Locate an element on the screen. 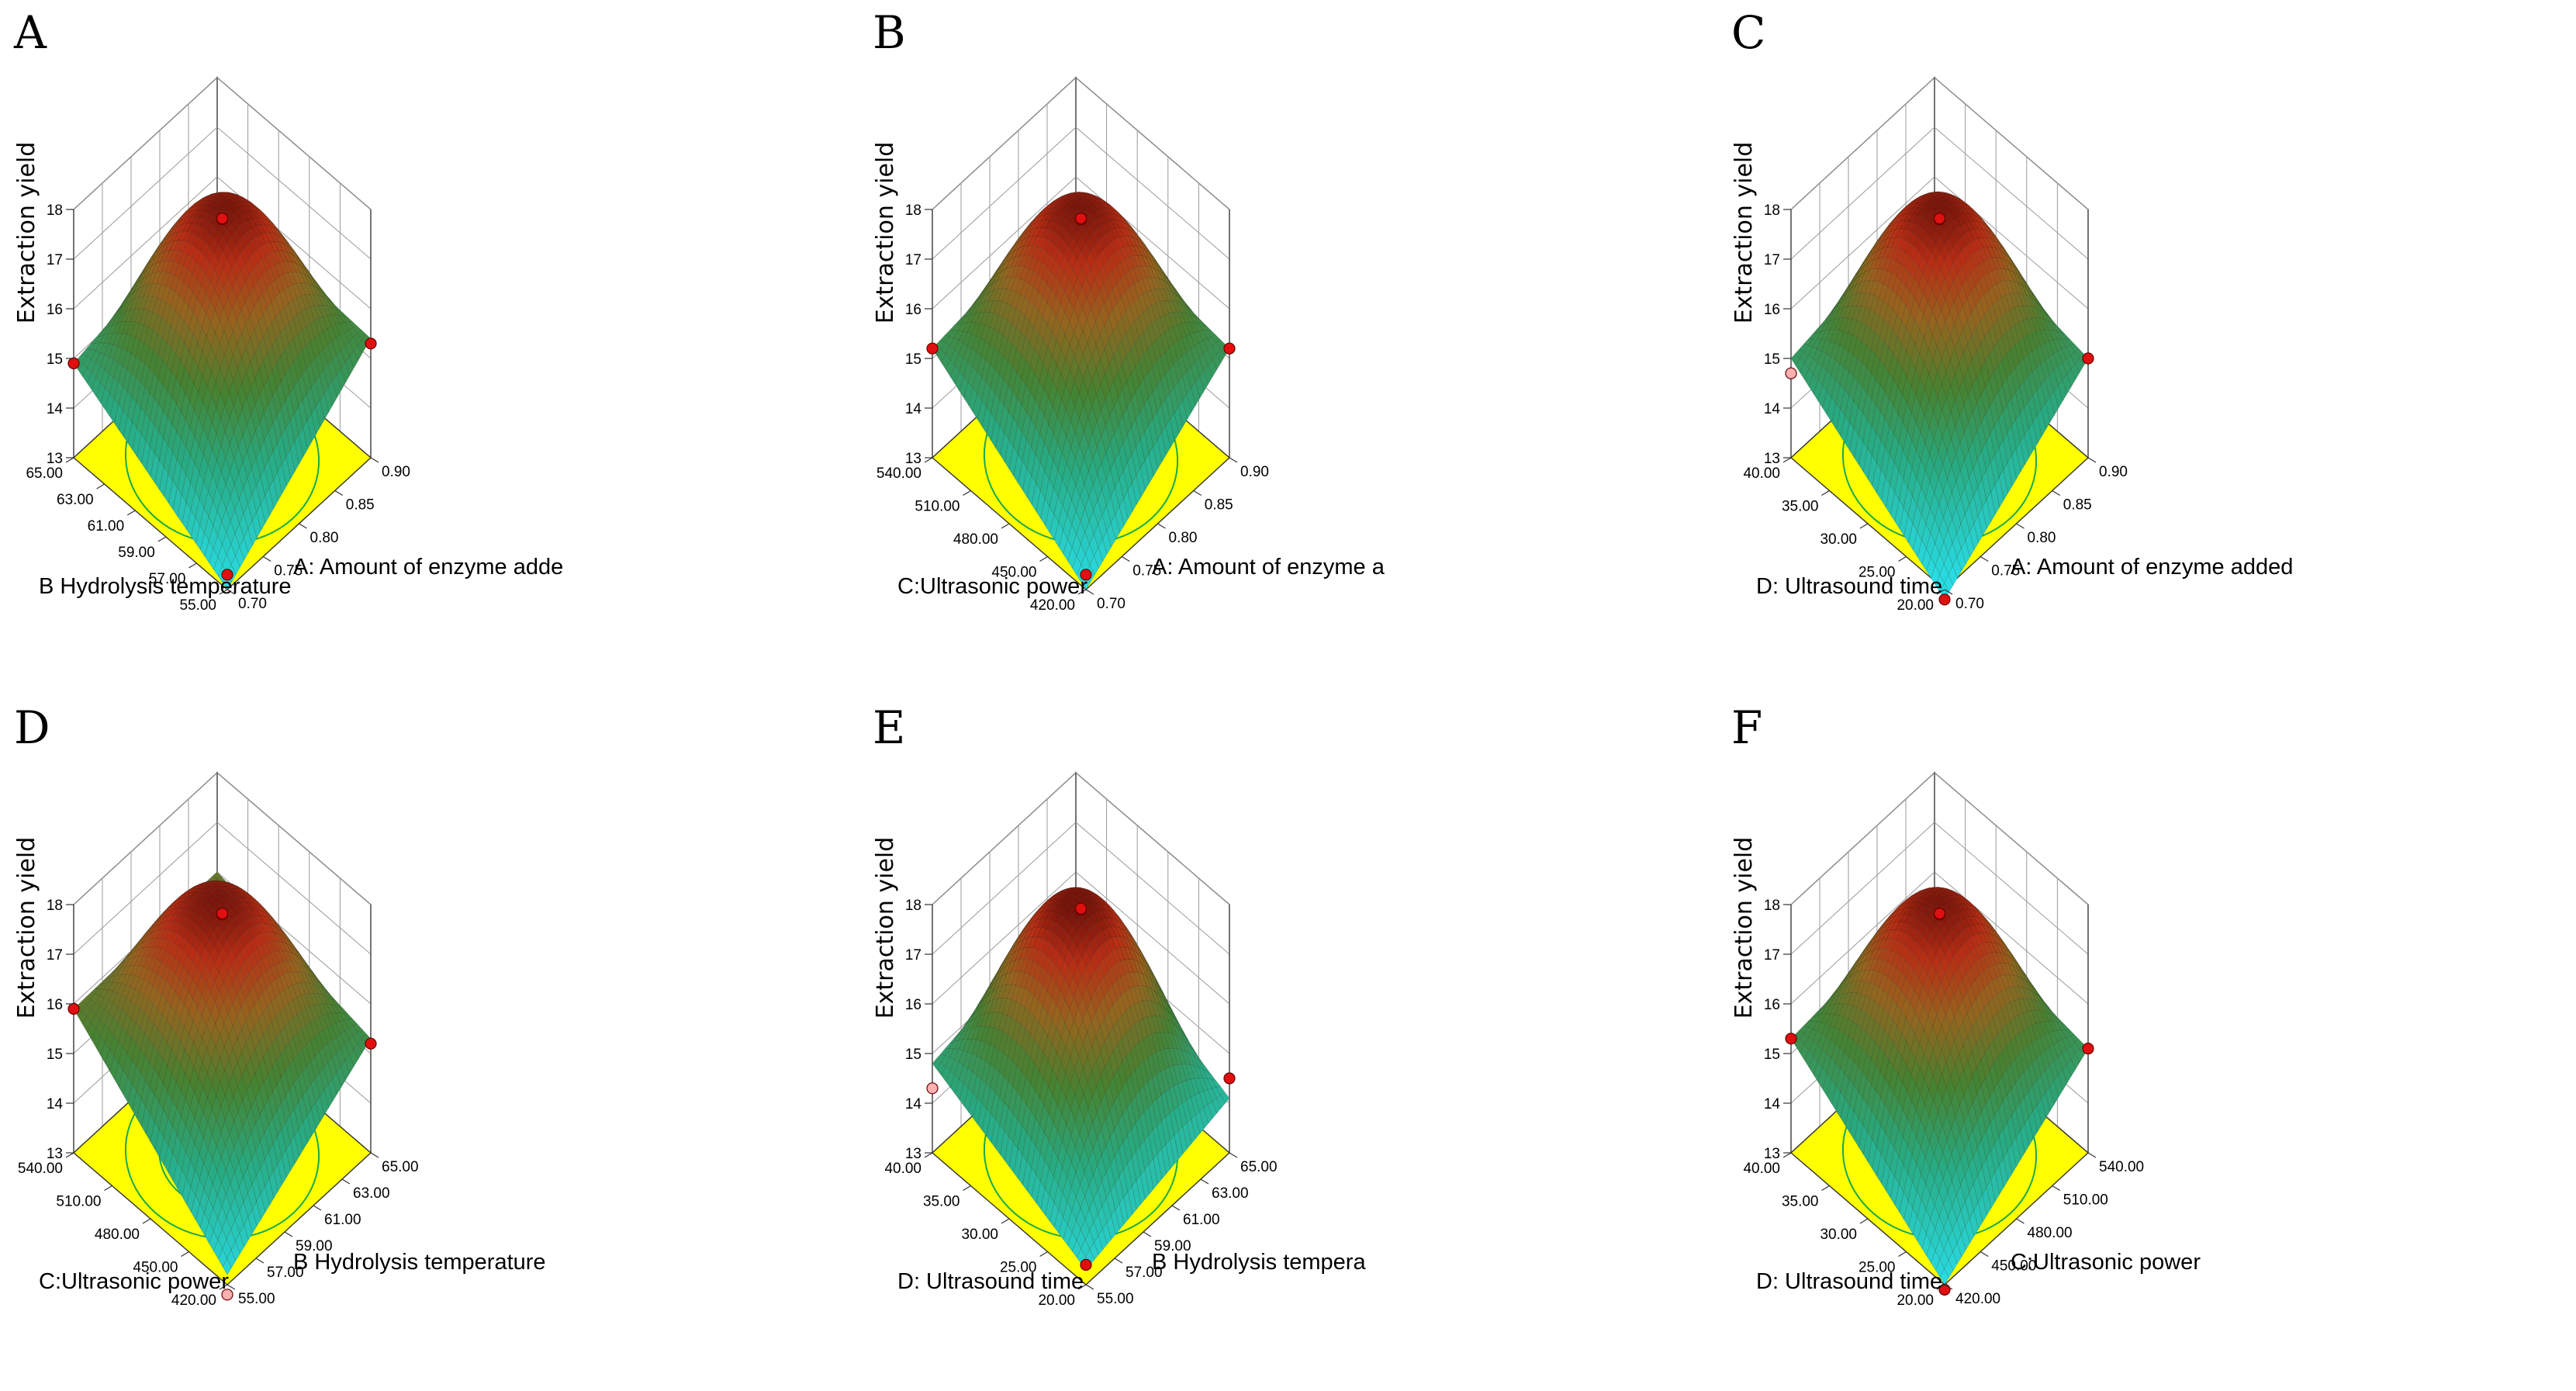  y-tick-label: 55.00 is located at coordinates (197, 605).